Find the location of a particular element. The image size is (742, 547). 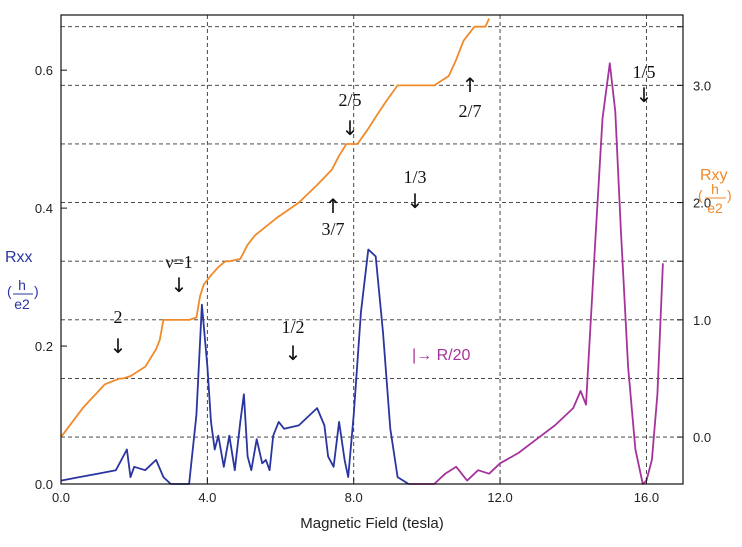

left-axis-label: Rxx is located at coordinates (19, 257).